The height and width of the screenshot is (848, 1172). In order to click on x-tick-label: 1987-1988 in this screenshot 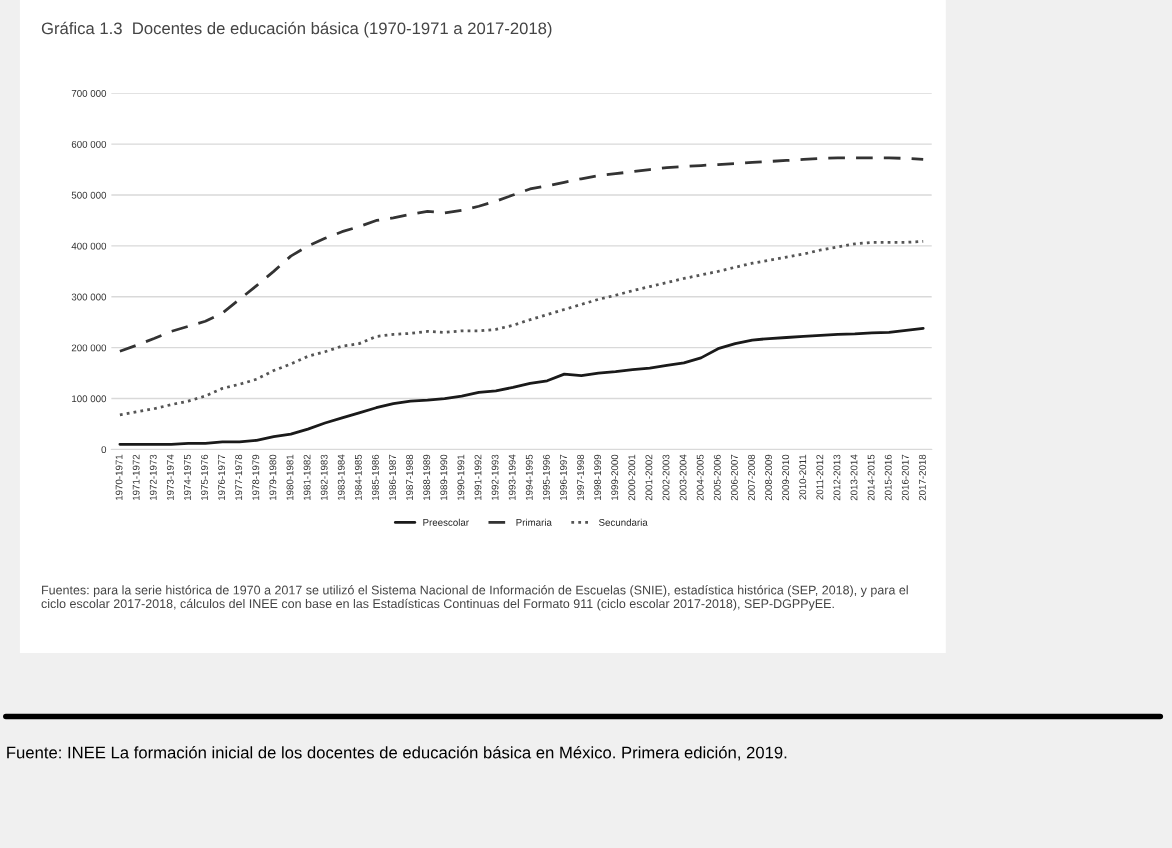, I will do `click(410, 477)`.